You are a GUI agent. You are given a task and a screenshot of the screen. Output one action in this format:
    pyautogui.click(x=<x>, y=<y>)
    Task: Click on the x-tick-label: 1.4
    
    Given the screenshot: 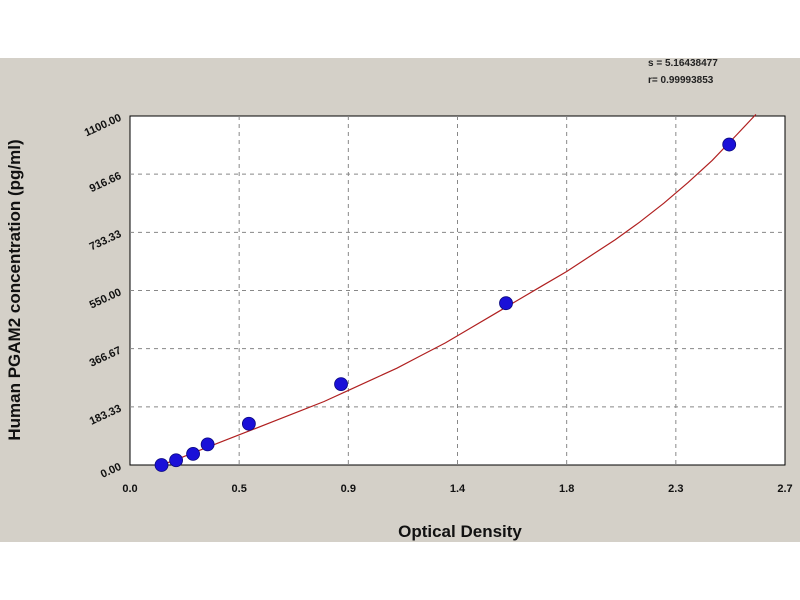 What is the action you would take?
    pyautogui.click(x=458, y=489)
    